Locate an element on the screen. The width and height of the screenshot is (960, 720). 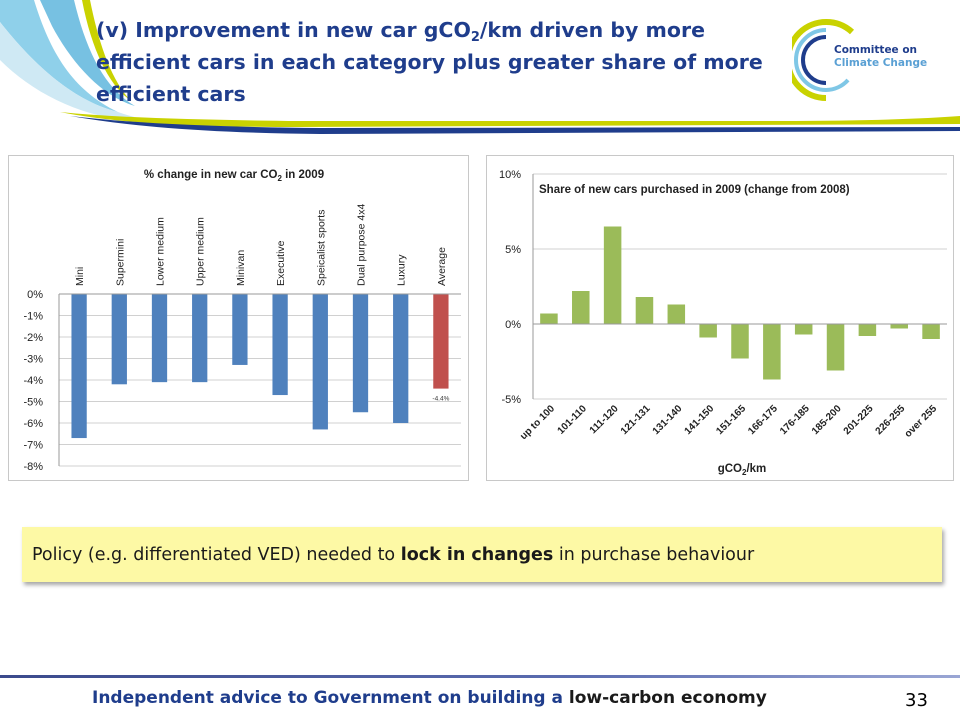
logo-line-1: Committee on is located at coordinates (876, 50).